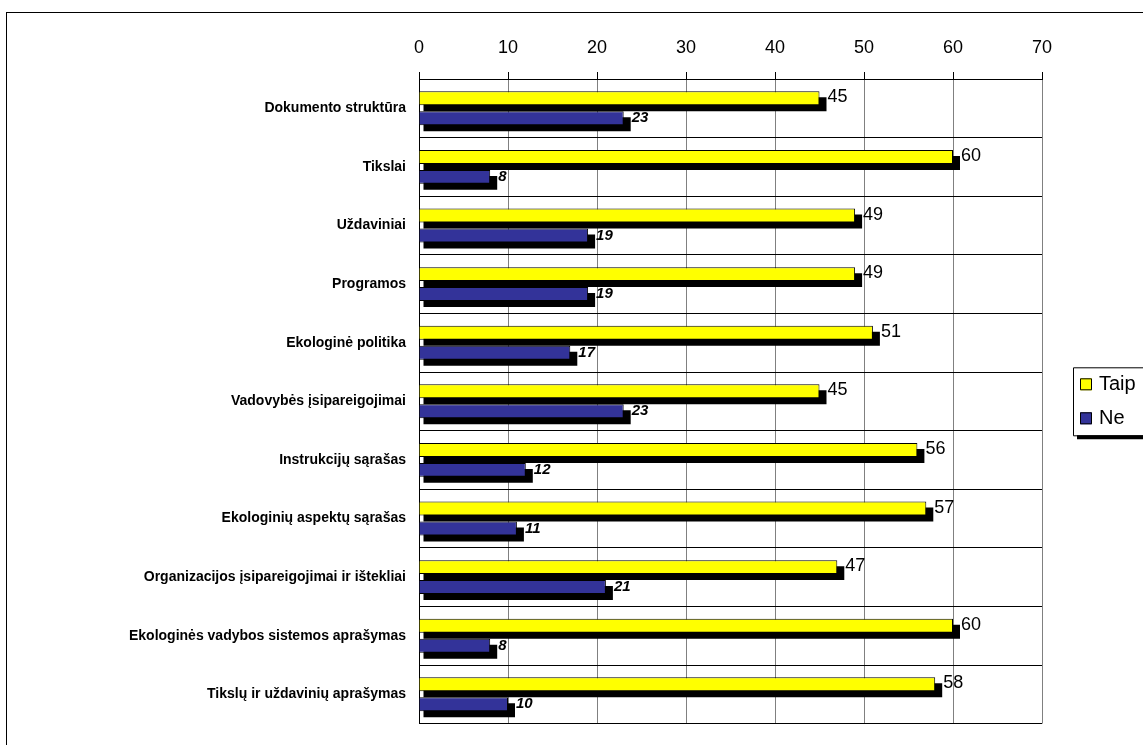 This screenshot has width=1143, height=745. Describe the element at coordinates (597, 47) in the screenshot. I see `x-tick-label: 20` at that location.